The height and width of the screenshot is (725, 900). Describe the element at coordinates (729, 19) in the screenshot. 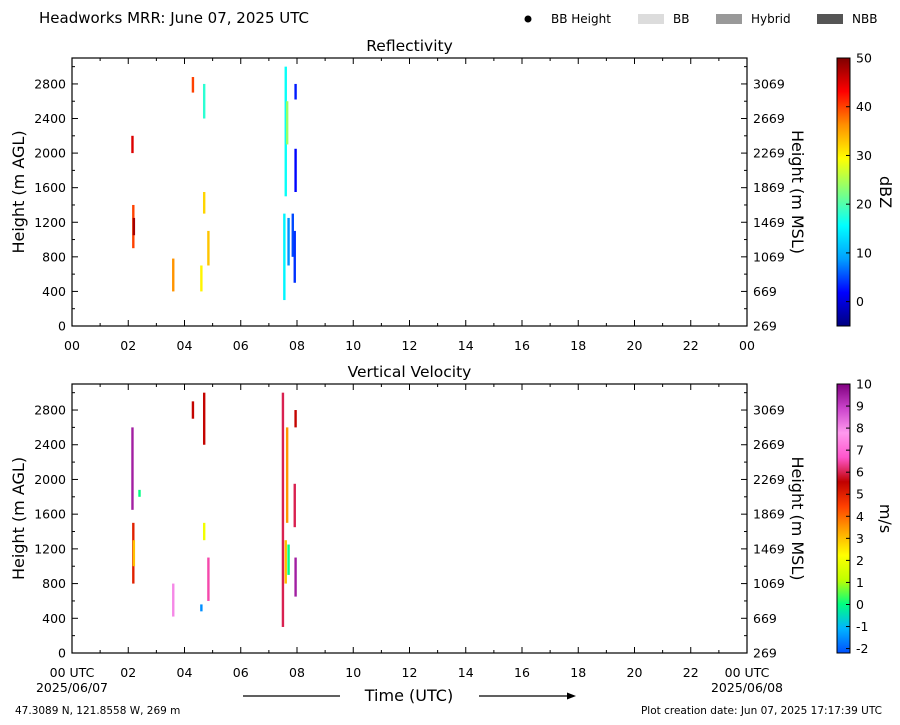

I see `legend-swatch-hybrid` at that location.